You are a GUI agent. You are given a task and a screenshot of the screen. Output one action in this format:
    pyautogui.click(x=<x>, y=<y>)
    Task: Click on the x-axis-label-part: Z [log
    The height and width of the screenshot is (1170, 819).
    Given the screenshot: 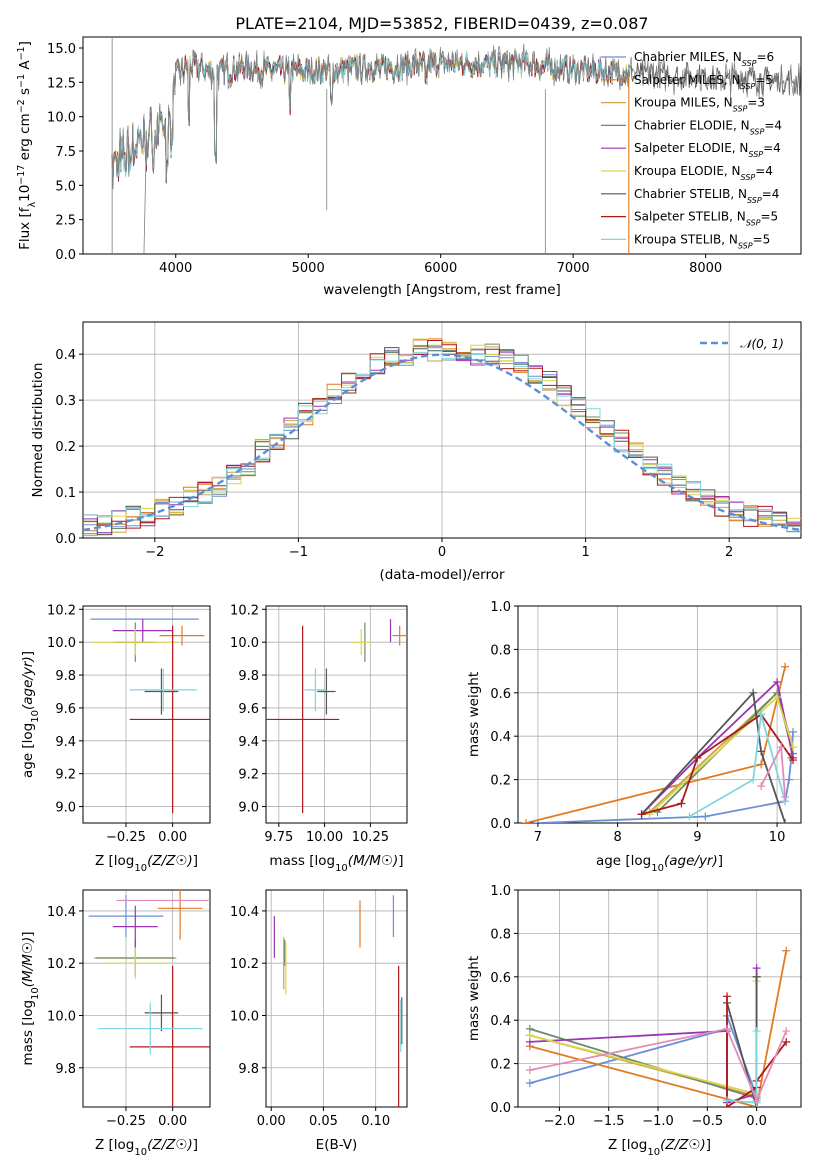 What is the action you would take?
    pyautogui.click(x=114, y=1145)
    